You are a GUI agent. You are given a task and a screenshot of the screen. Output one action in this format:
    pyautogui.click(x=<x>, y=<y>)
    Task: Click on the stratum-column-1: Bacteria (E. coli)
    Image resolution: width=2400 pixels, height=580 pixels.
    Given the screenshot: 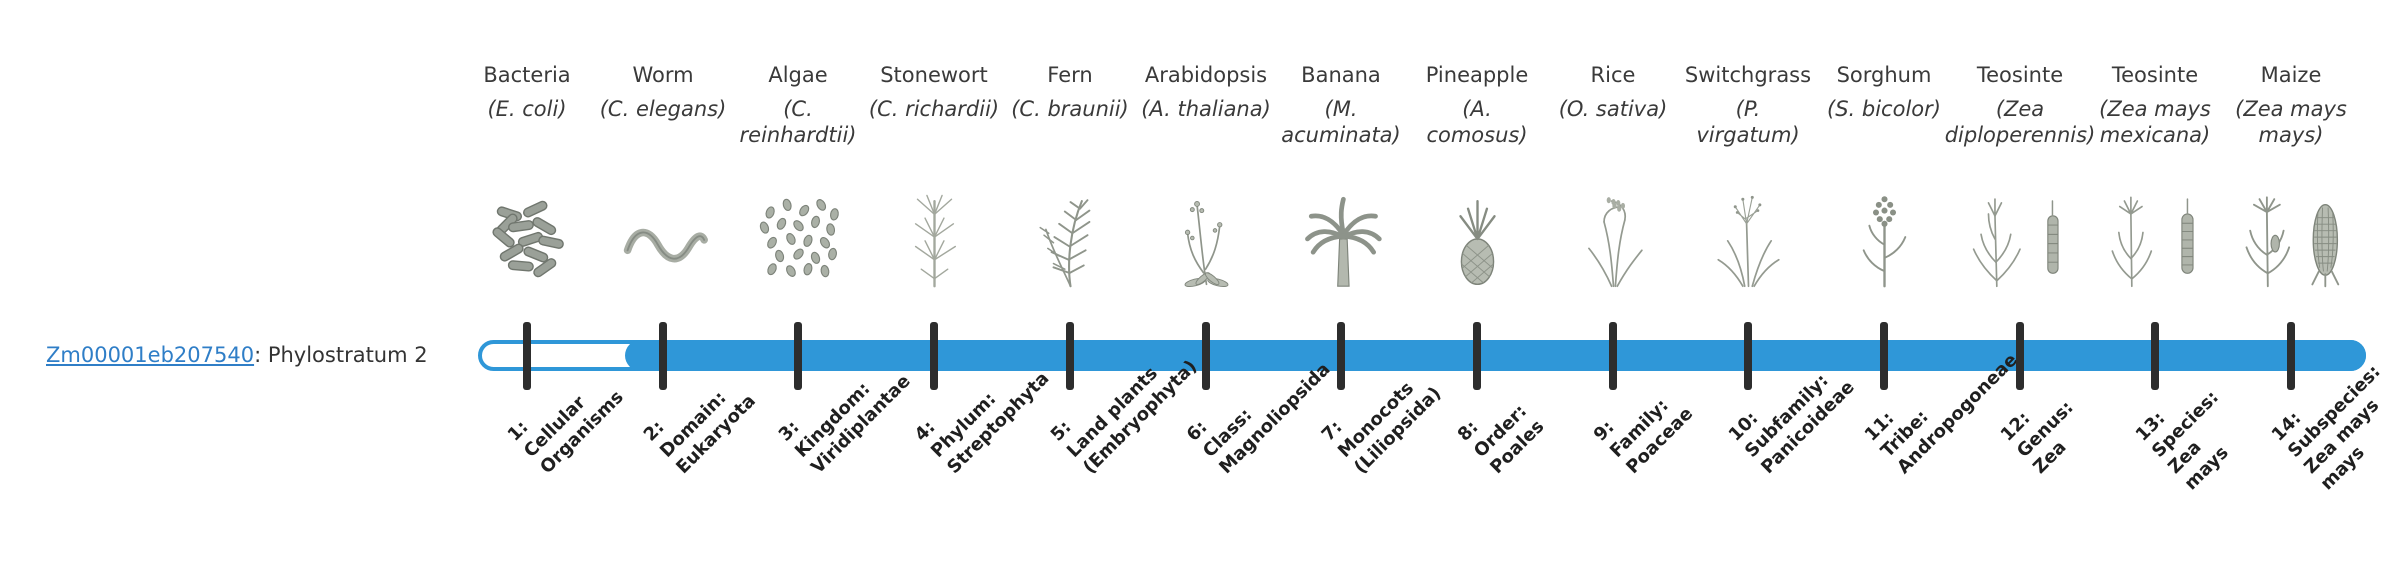 What is the action you would take?
    pyautogui.click(x=543, y=290)
    